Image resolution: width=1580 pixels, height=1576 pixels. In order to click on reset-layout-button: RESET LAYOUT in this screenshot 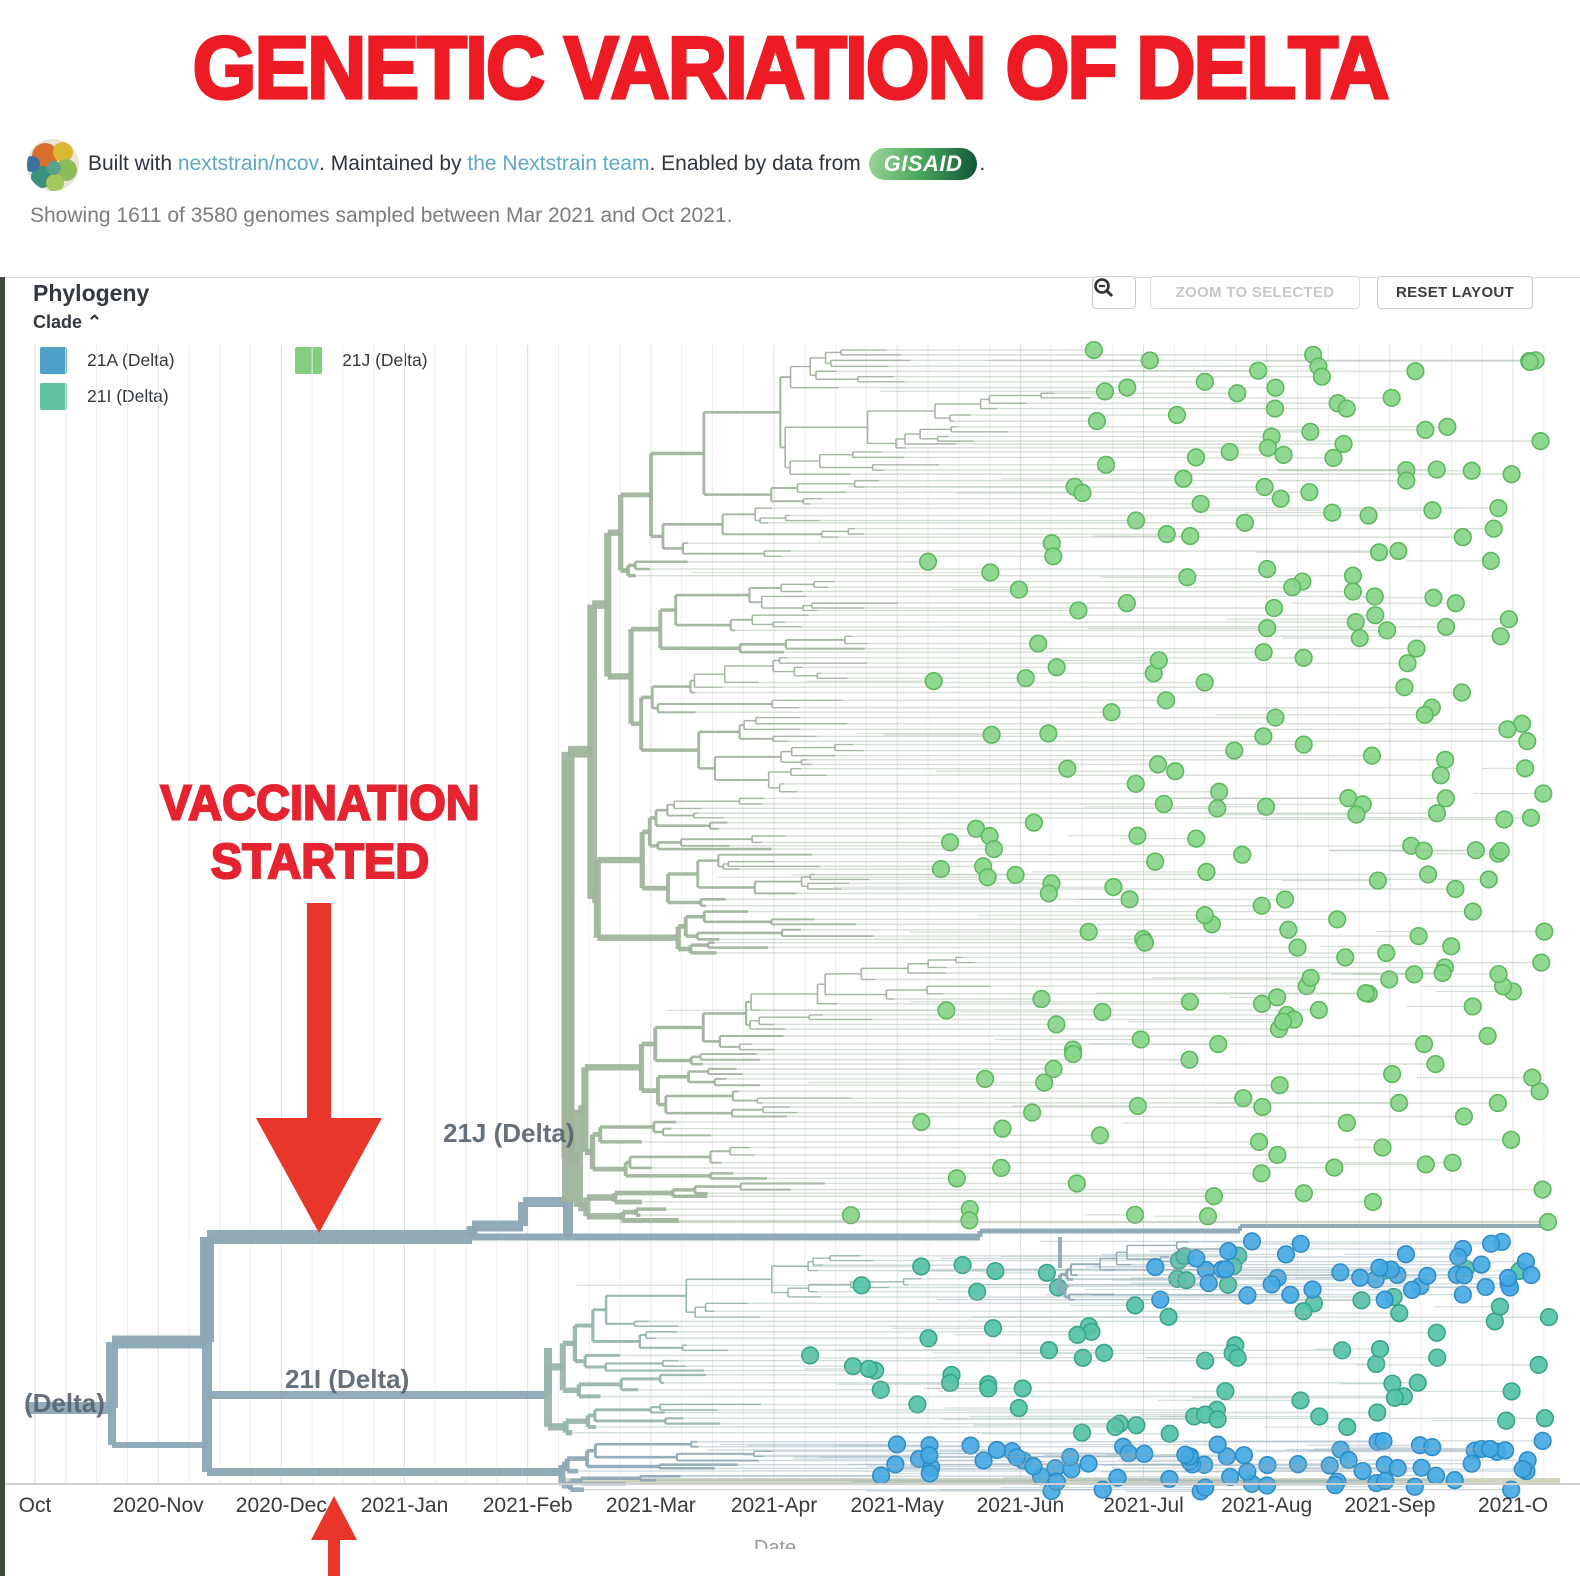, I will do `click(1455, 292)`.